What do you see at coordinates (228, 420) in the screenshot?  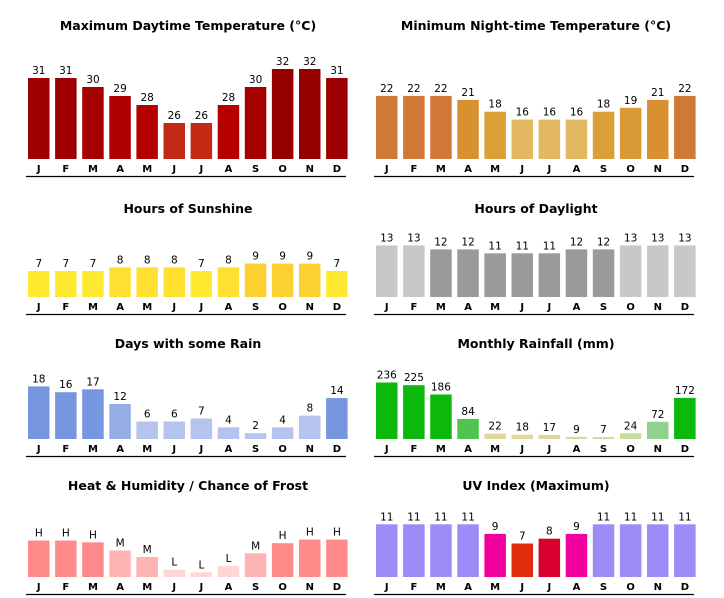 I see `data-label: 4` at bounding box center [228, 420].